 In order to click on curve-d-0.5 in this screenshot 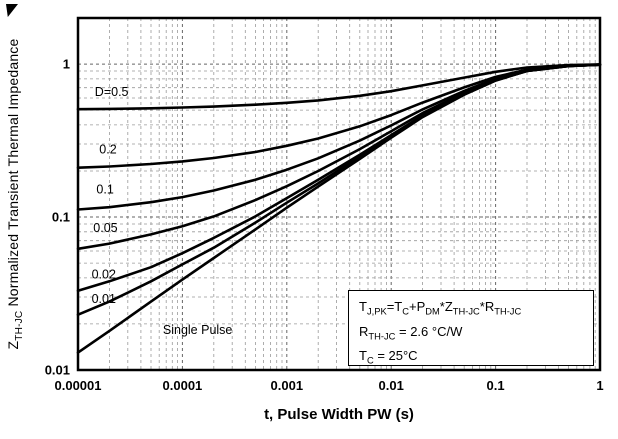, I will do `click(339, 87)`.